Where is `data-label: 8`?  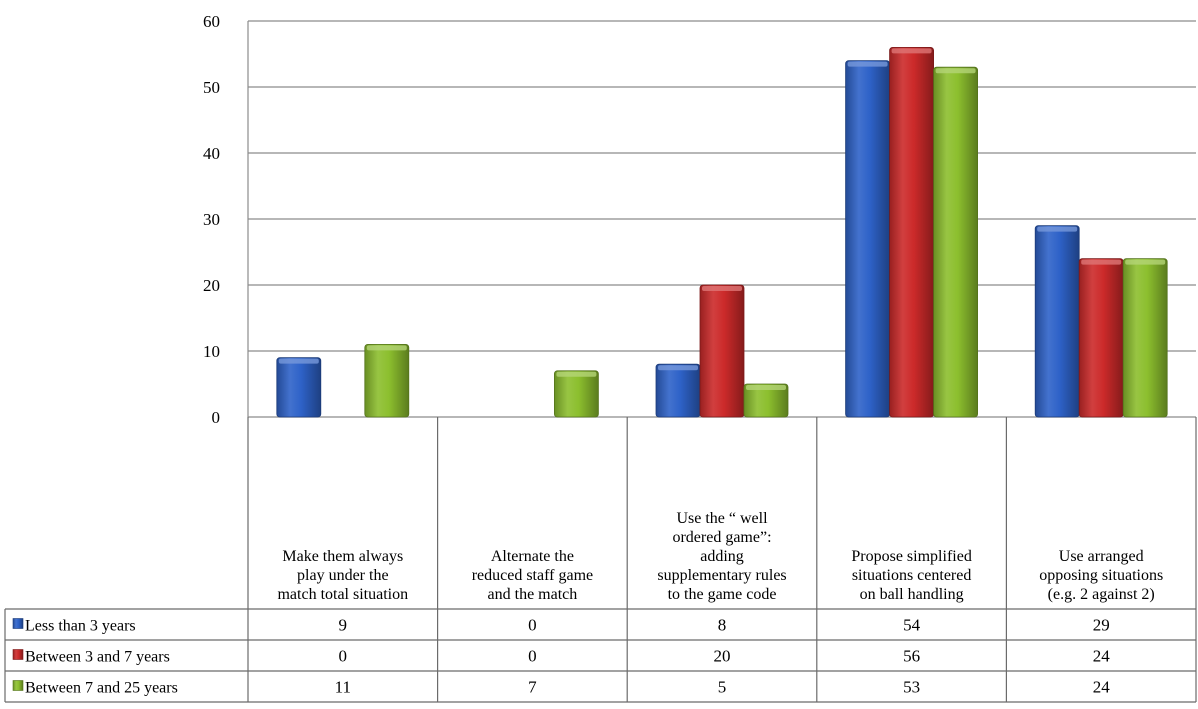
data-label: 8 is located at coordinates (722, 625).